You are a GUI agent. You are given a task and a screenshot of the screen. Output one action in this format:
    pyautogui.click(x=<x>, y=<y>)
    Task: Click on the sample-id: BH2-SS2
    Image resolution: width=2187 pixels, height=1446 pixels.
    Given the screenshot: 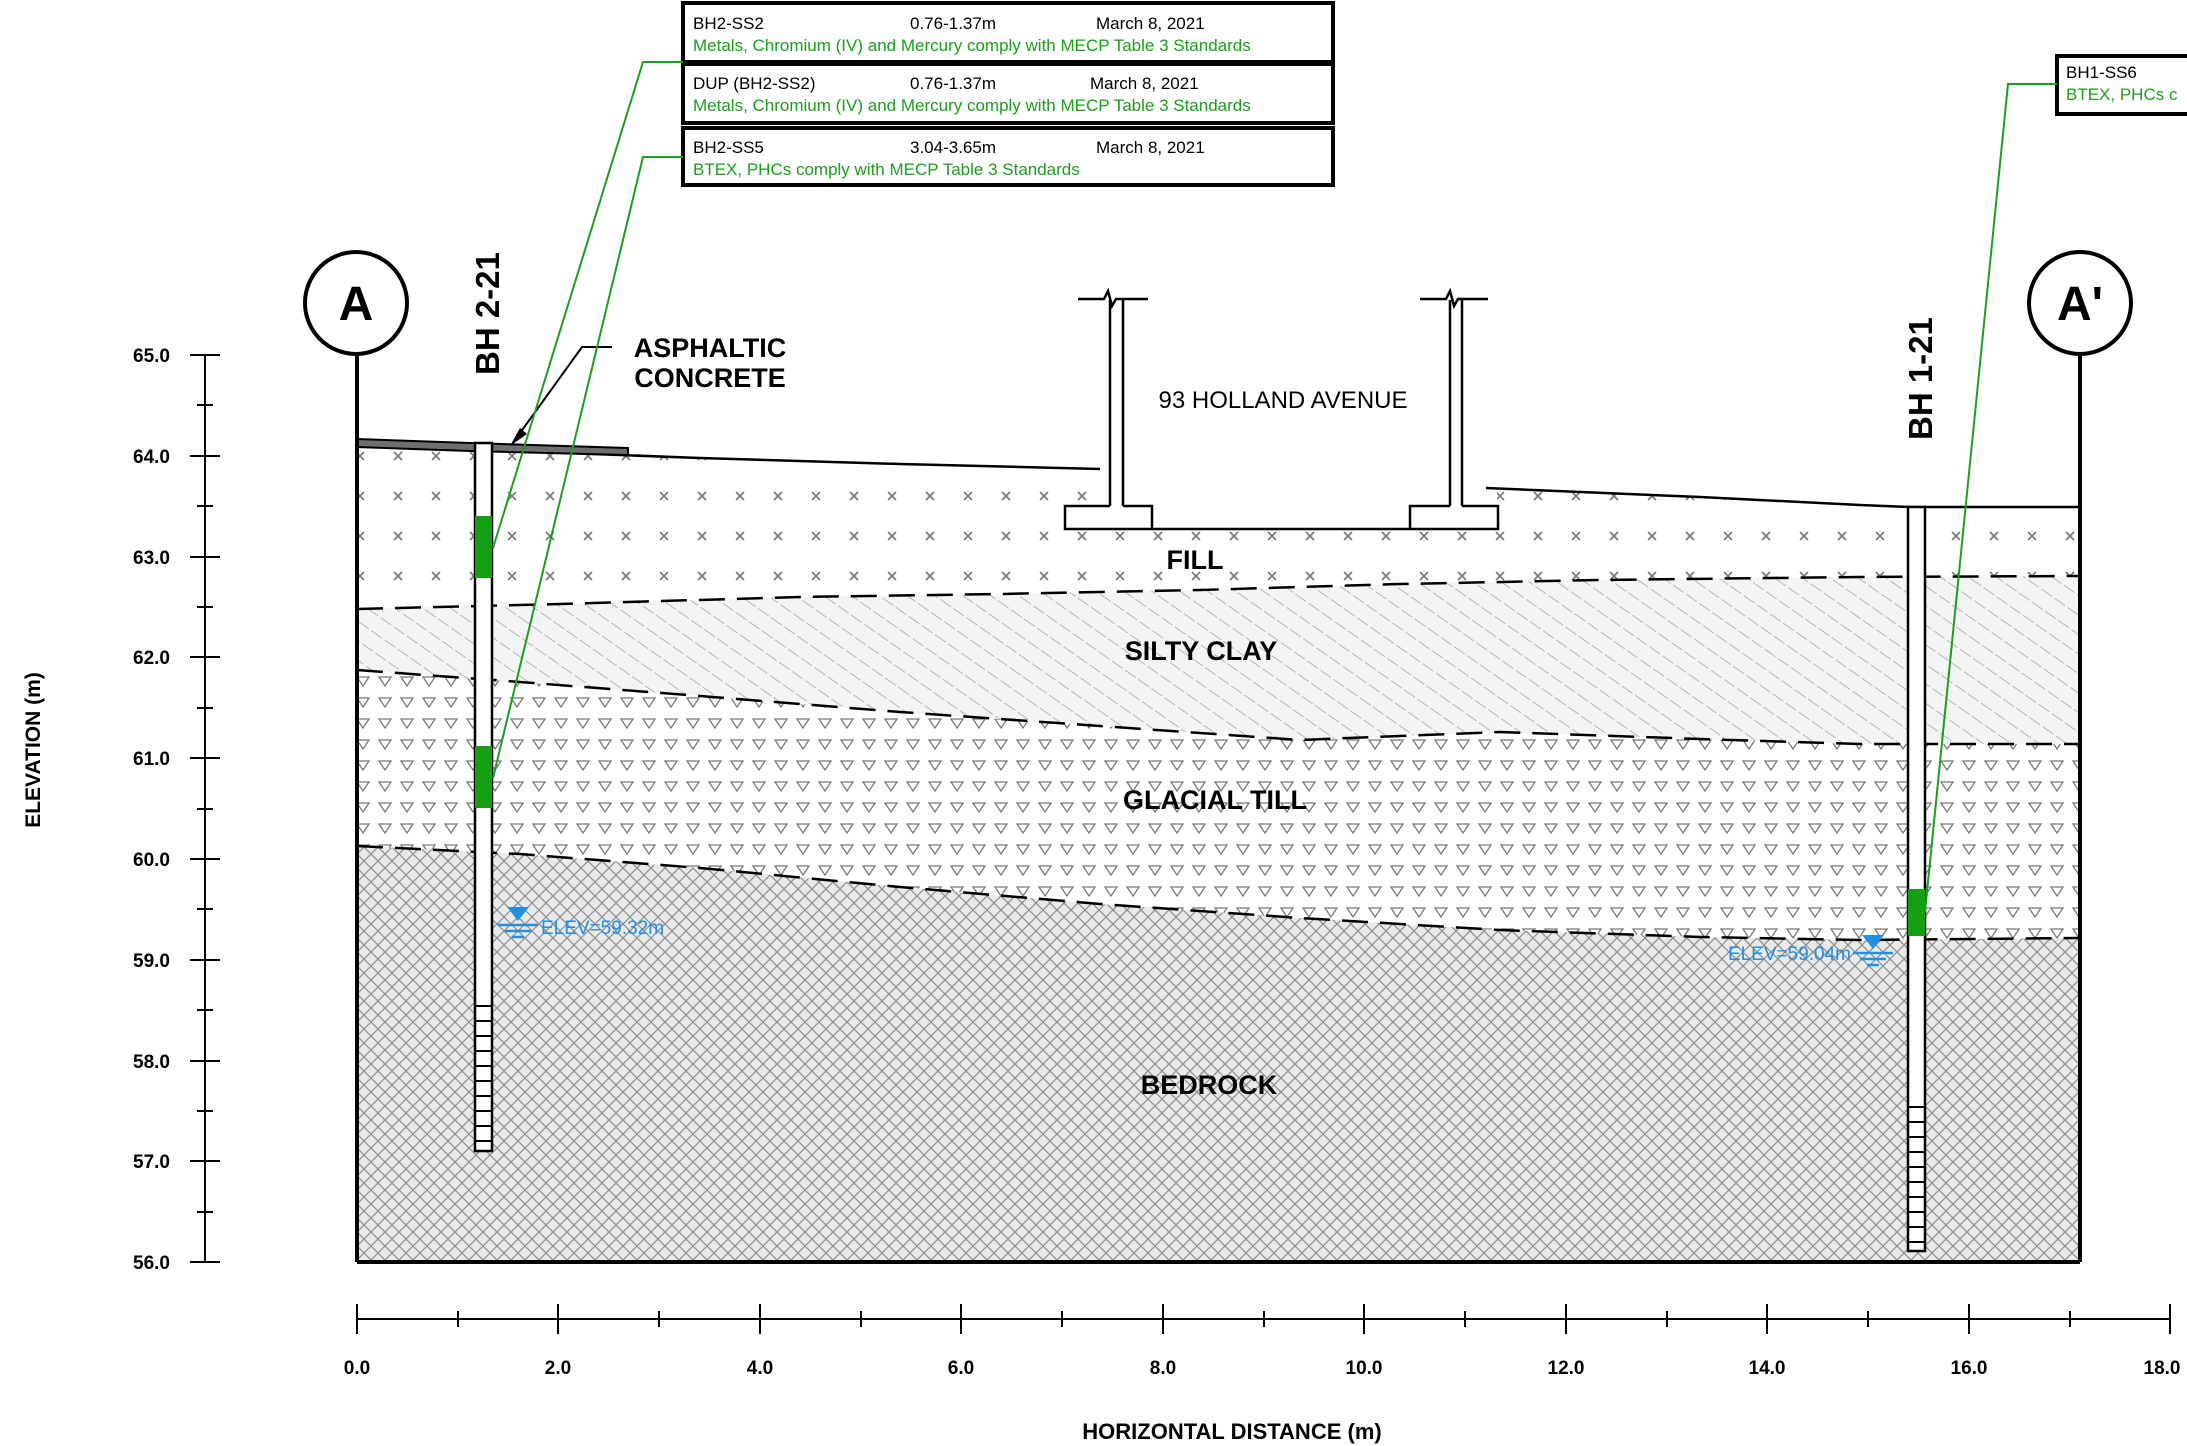 What is the action you would take?
    pyautogui.click(x=728, y=23)
    